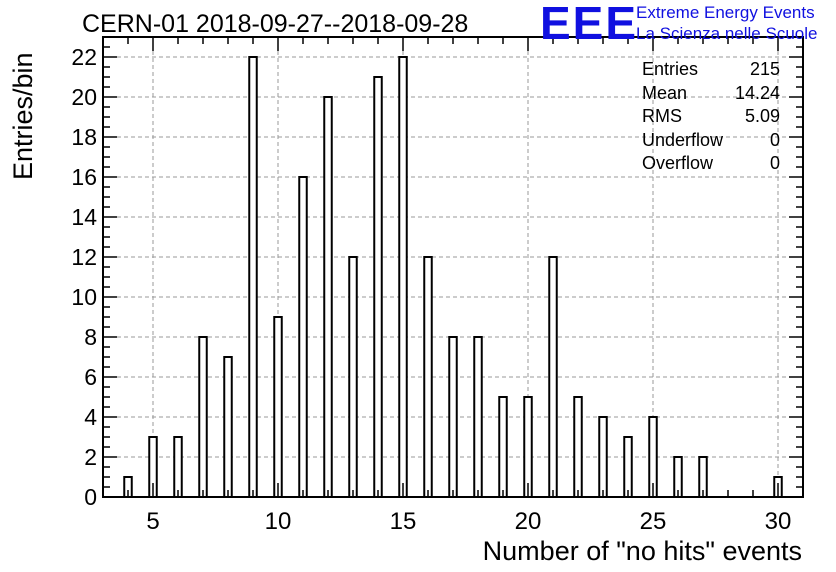  I want to click on y-tick-label: 4, so click(90, 417).